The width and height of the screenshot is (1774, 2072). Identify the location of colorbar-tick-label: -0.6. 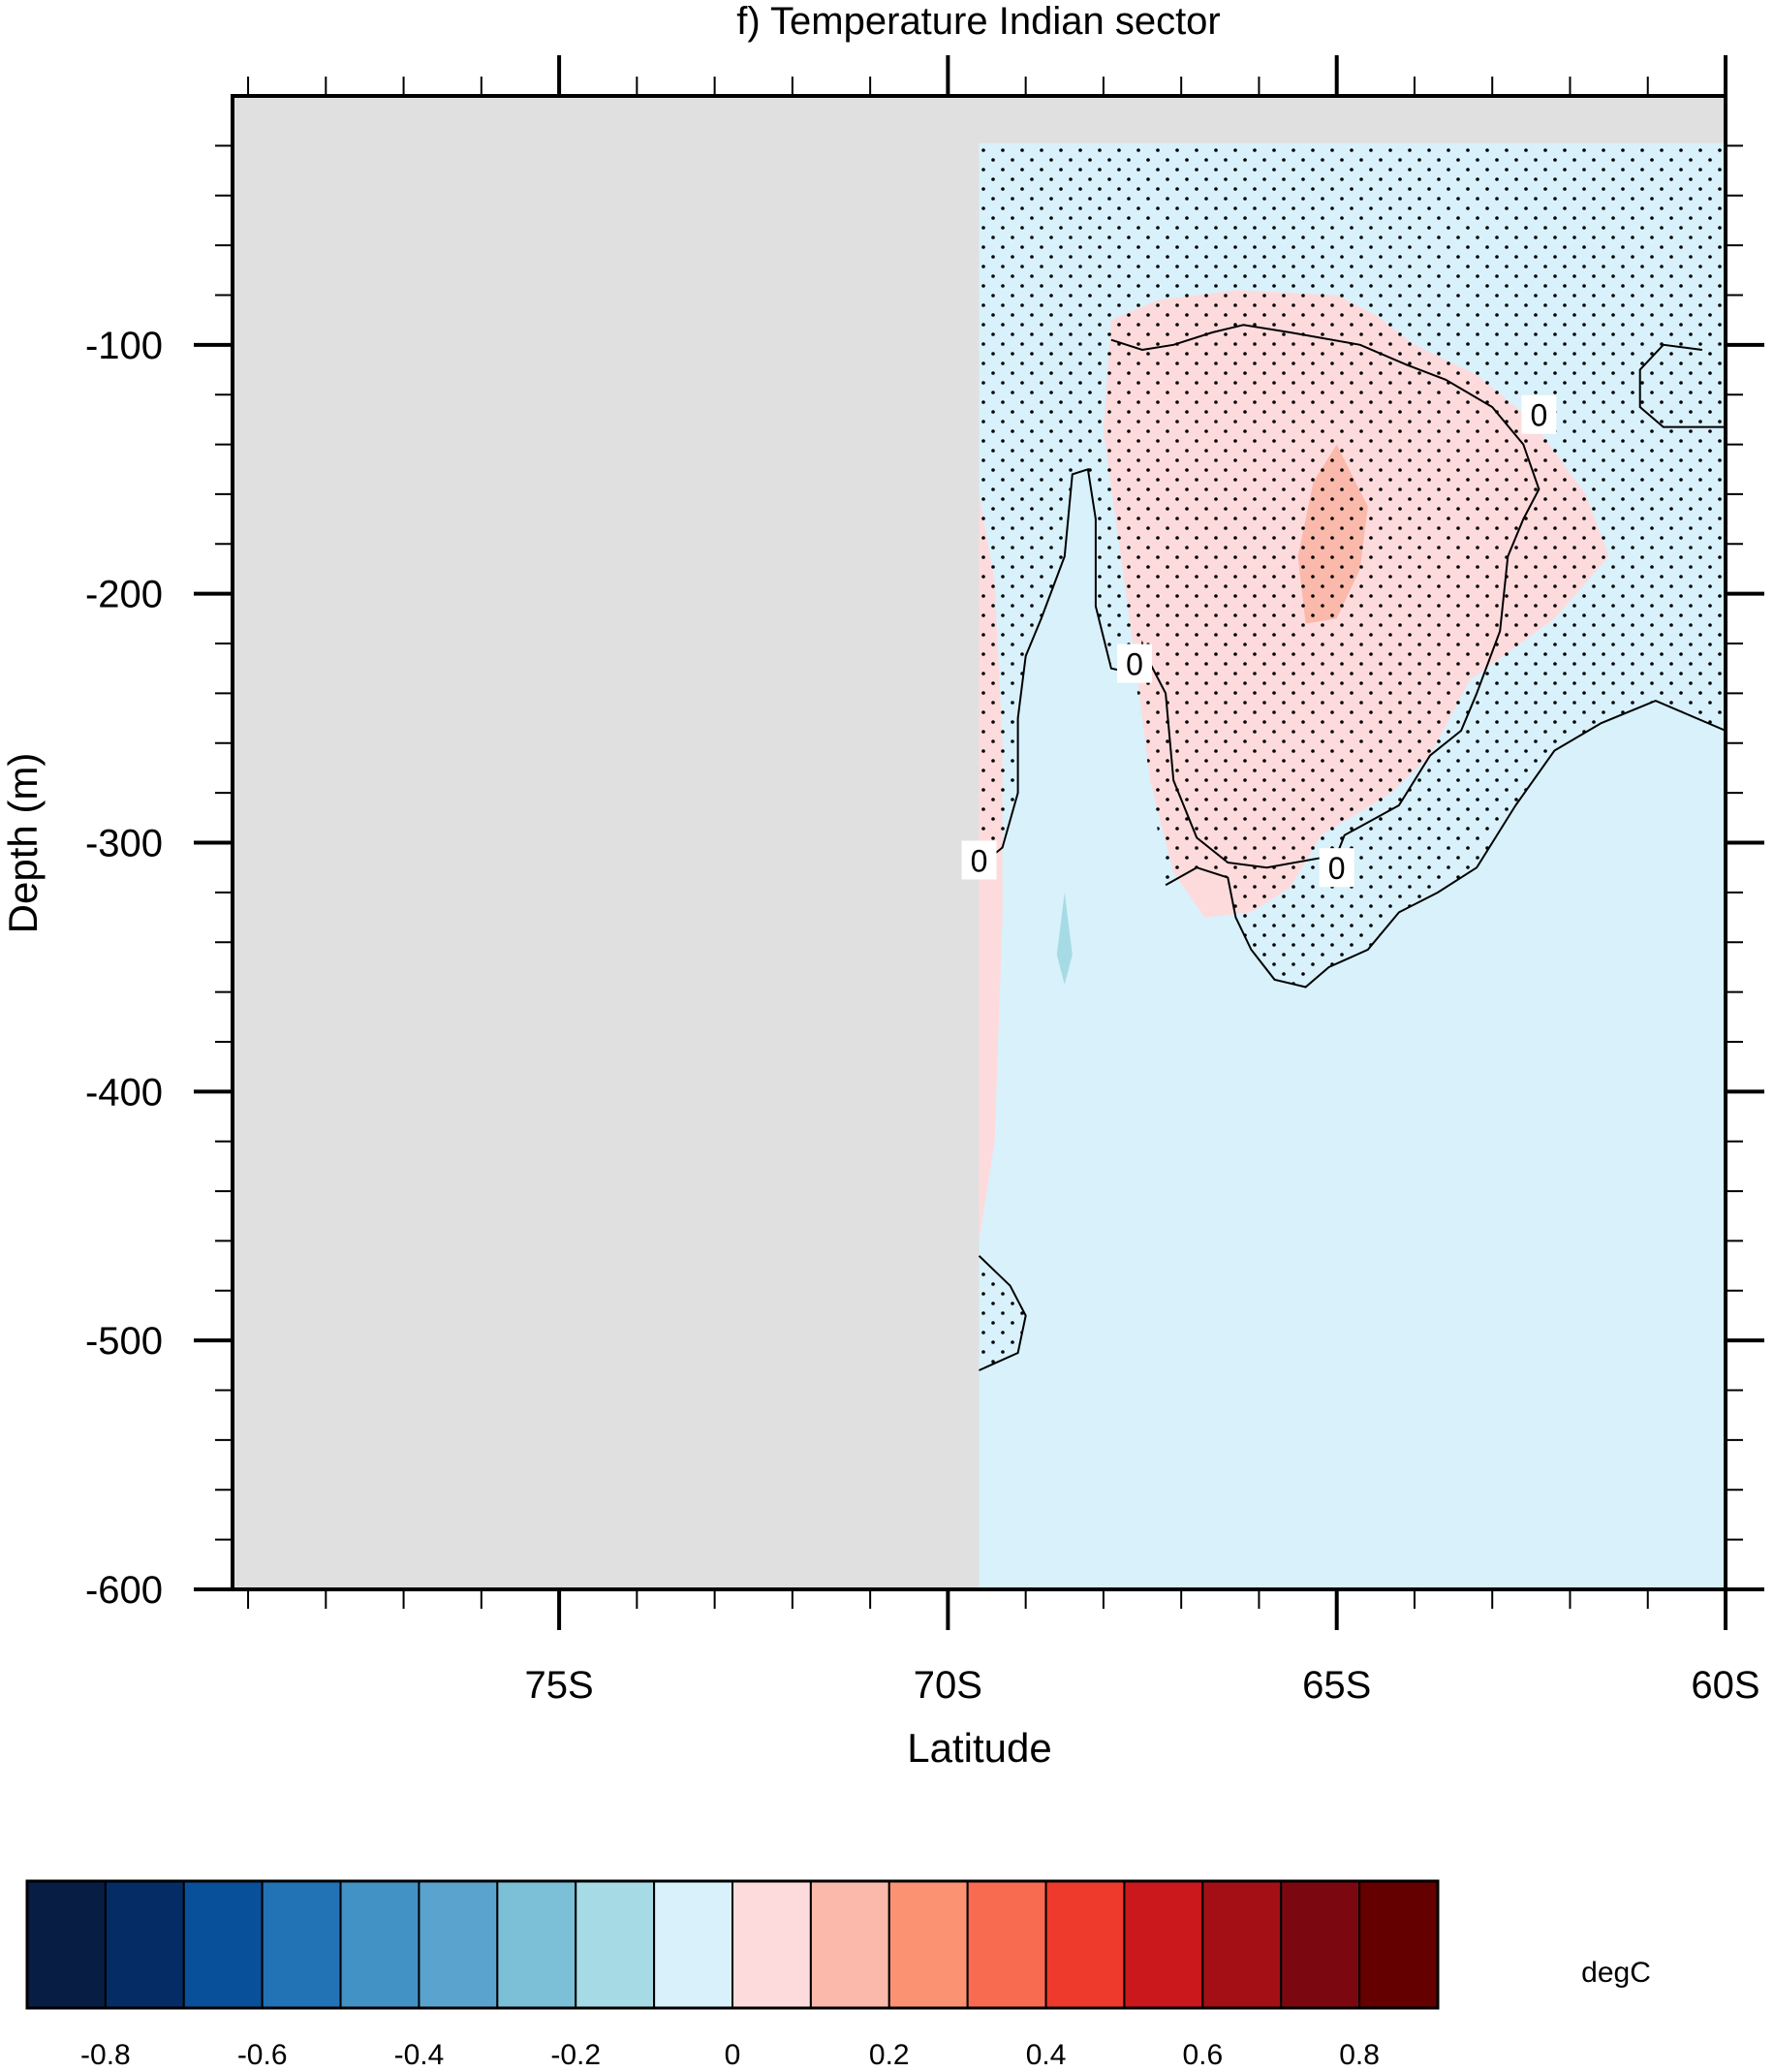
(262, 2055).